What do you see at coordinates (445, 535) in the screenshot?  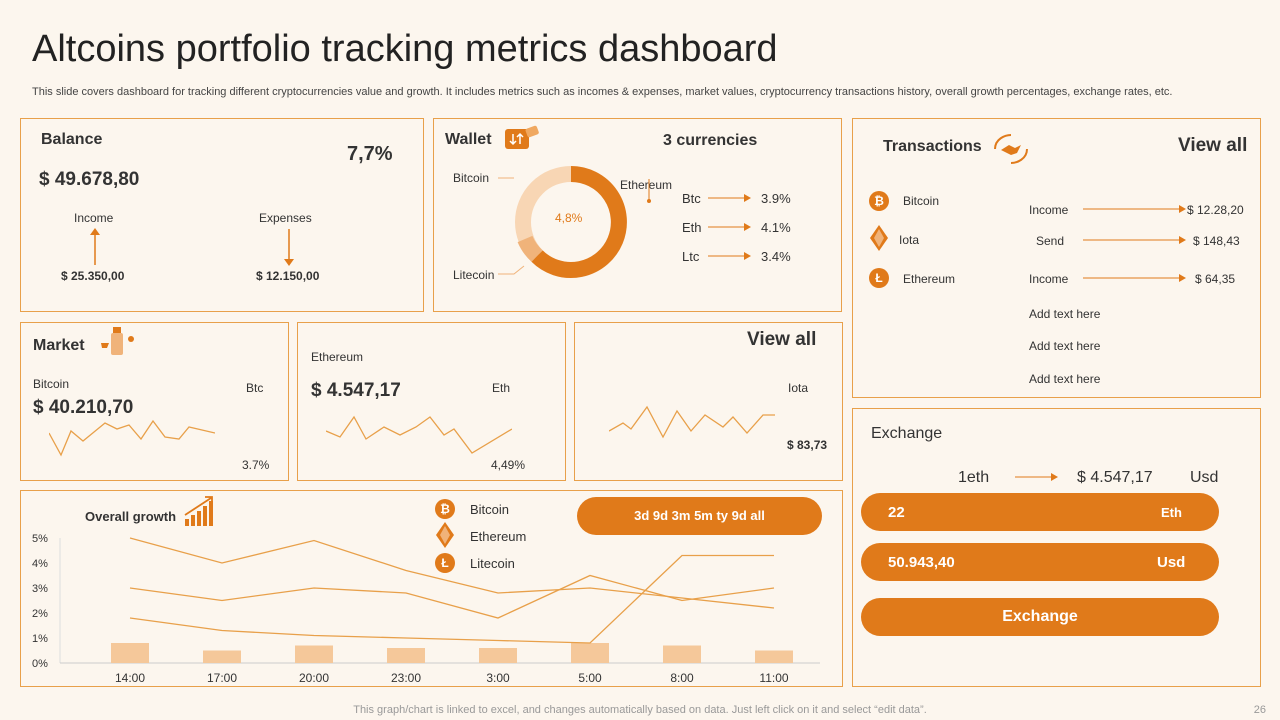 I see `ethereum-legend-icon` at bounding box center [445, 535].